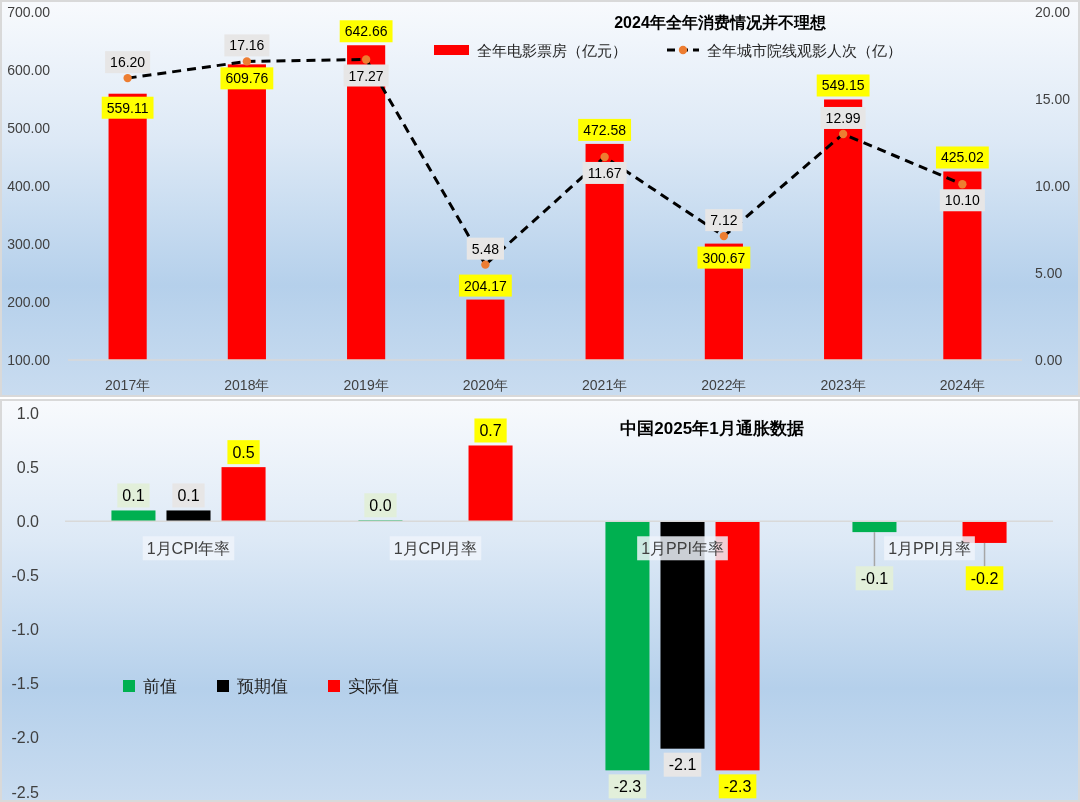 Image resolution: width=1080 pixels, height=802 pixels. What do you see at coordinates (380, 505) in the screenshot?
I see `data-label: 0.0` at bounding box center [380, 505].